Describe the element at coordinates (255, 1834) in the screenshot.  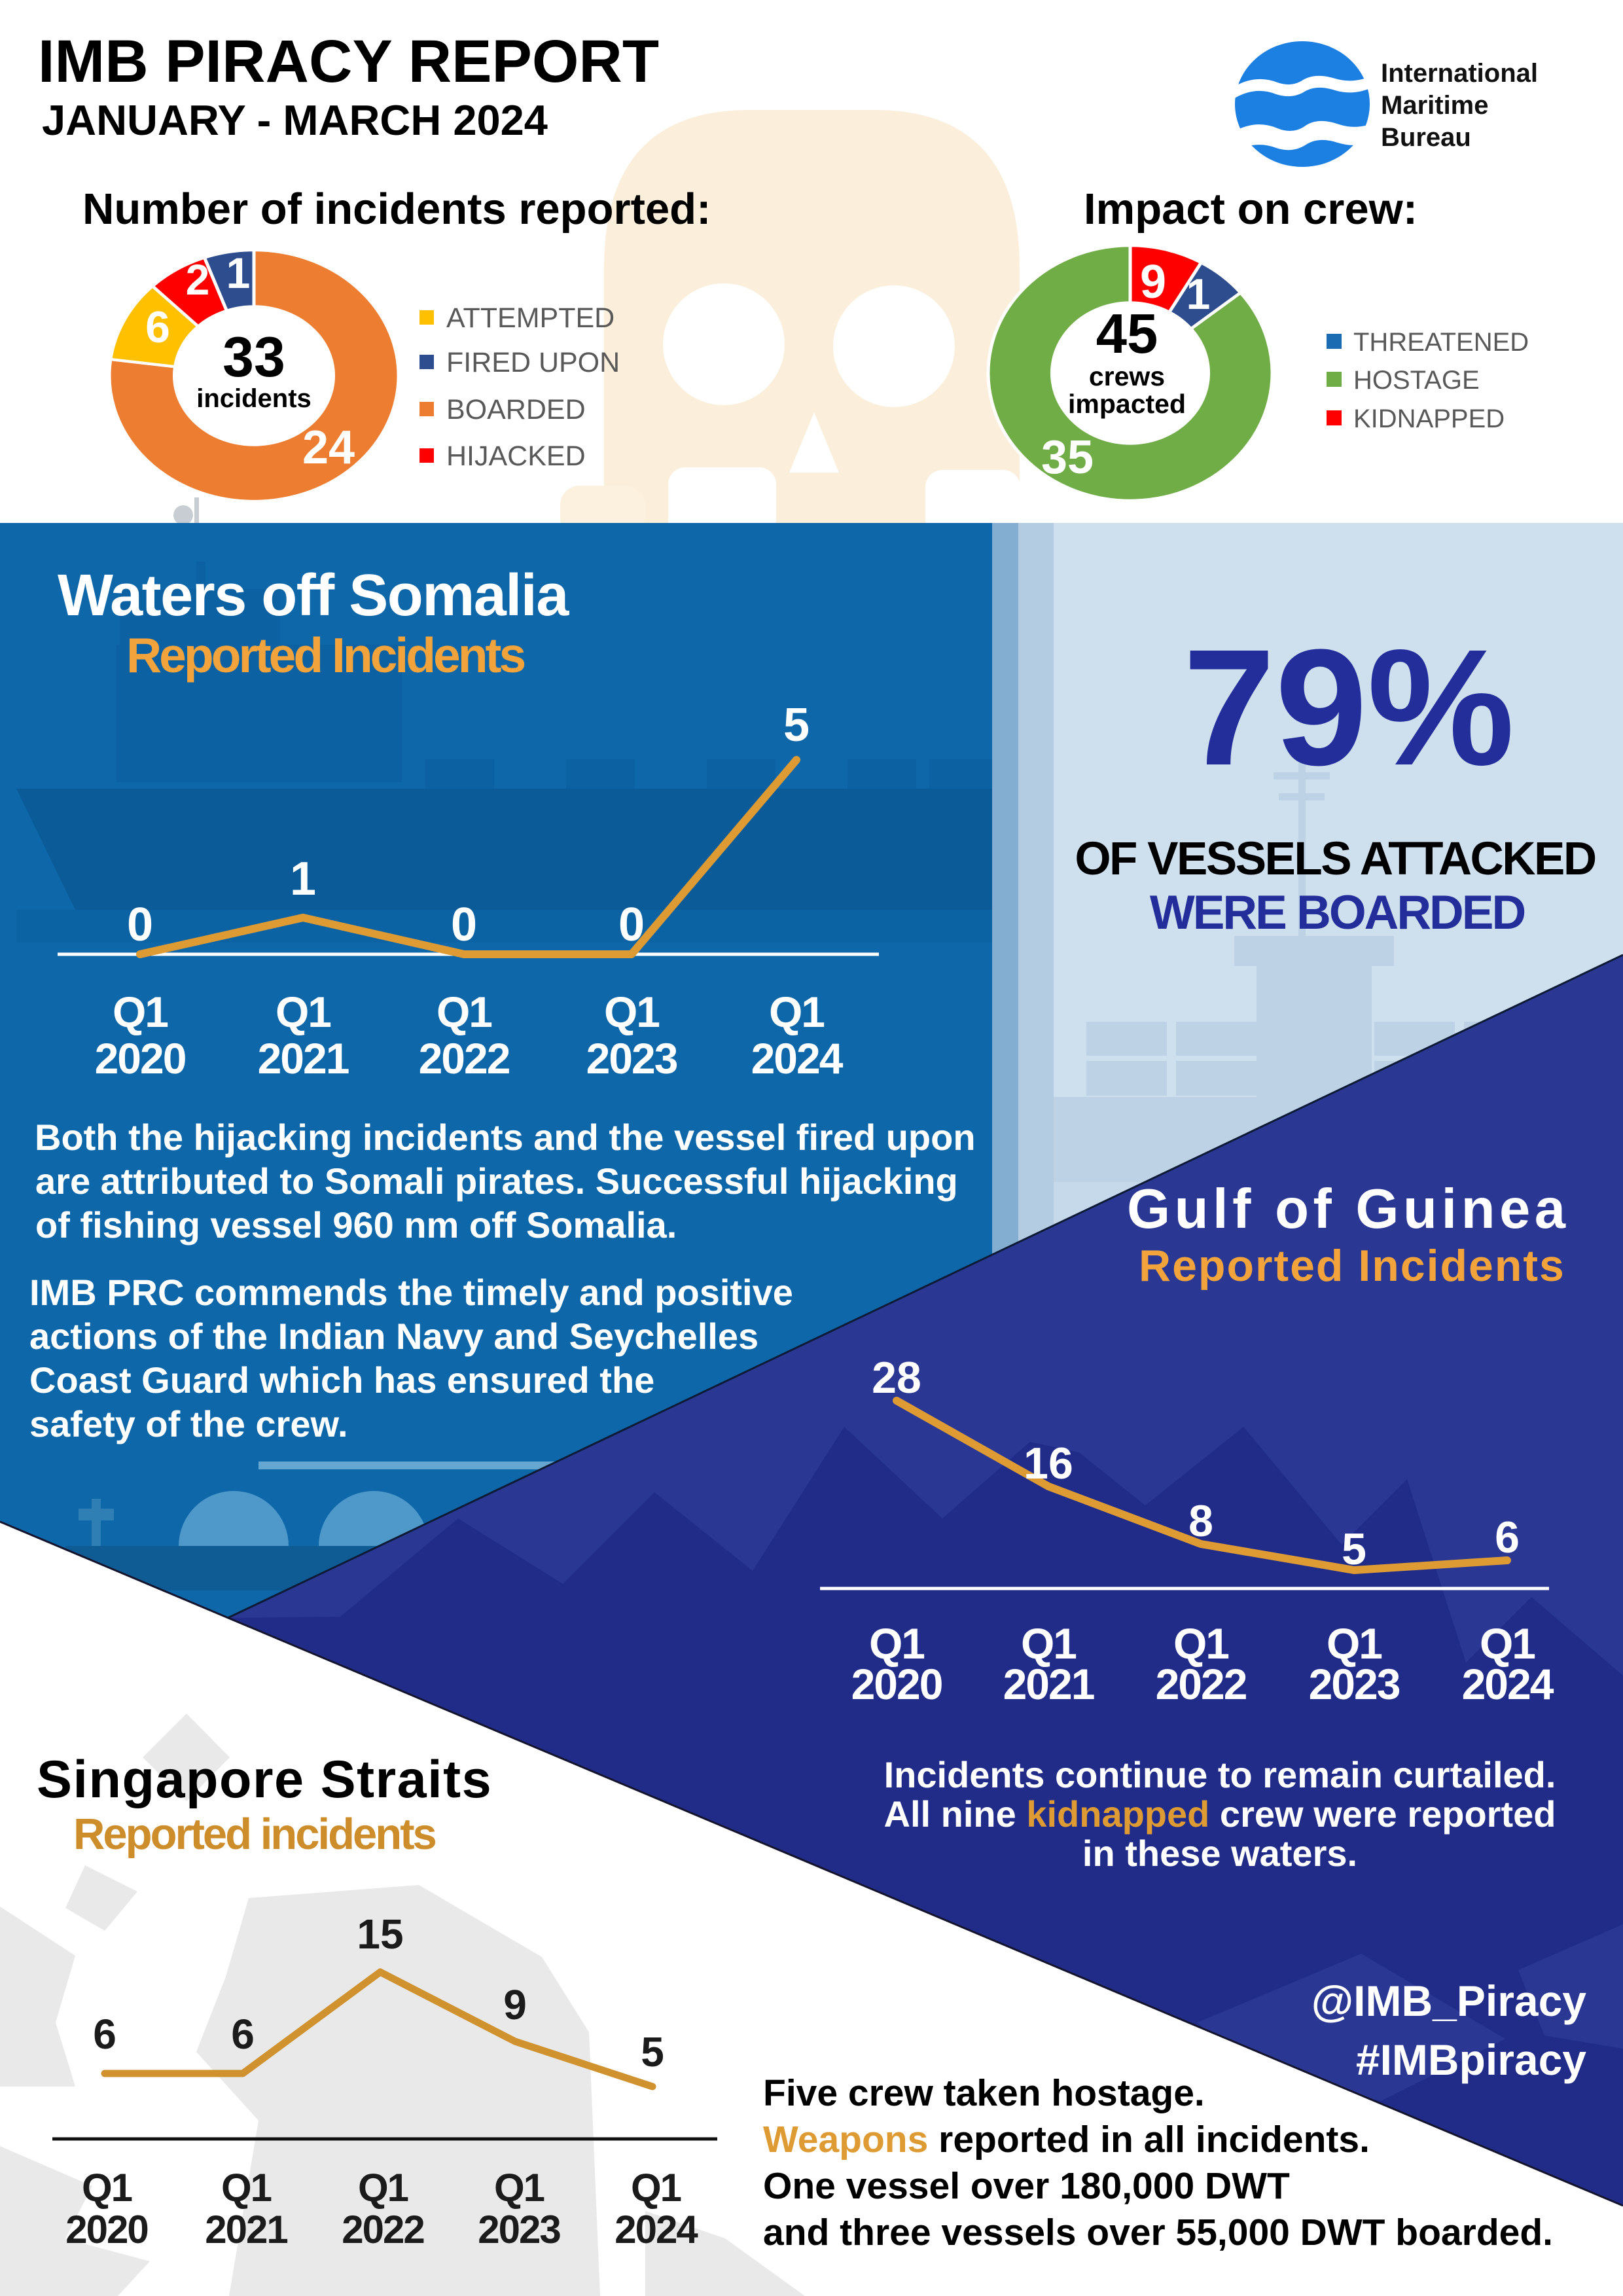
I see `svg-text: Reported incidents` at that location.